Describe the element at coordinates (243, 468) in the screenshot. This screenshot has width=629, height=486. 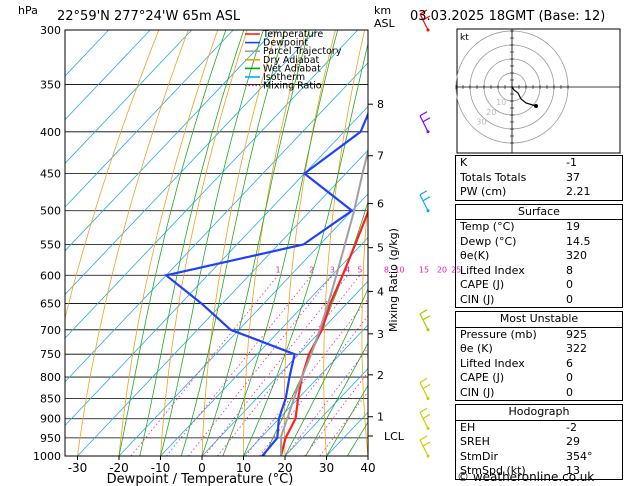
I see `x-tick-label: 10` at that location.